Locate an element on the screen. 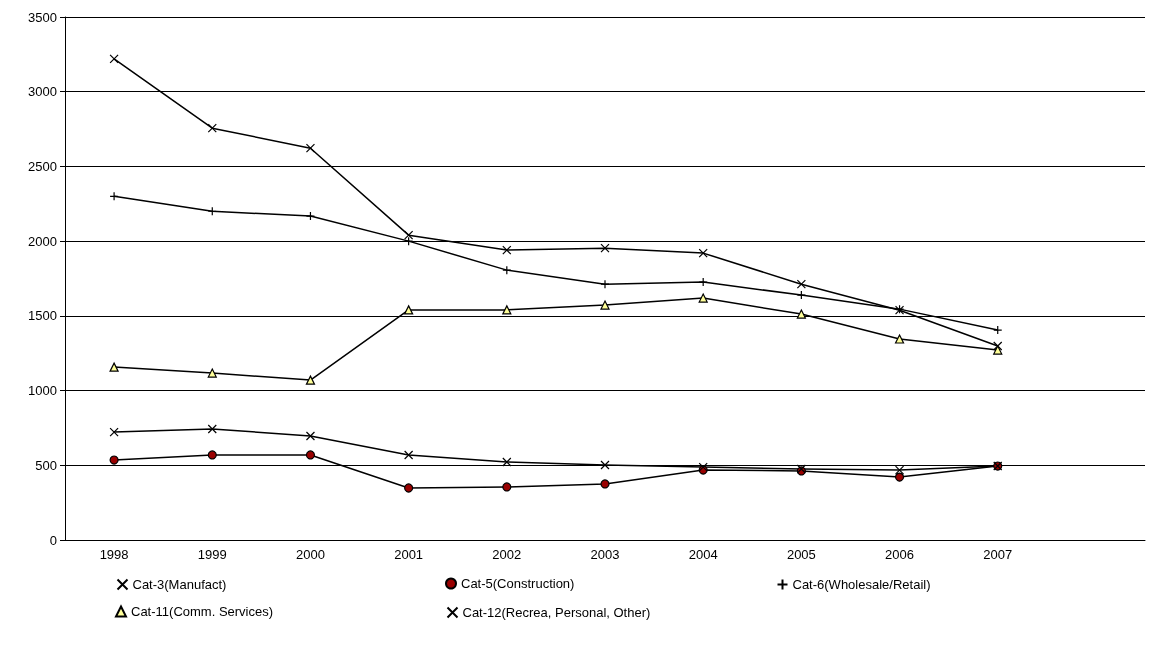 The image size is (1162, 650). y-tick-label: 500 is located at coordinates (46, 465).